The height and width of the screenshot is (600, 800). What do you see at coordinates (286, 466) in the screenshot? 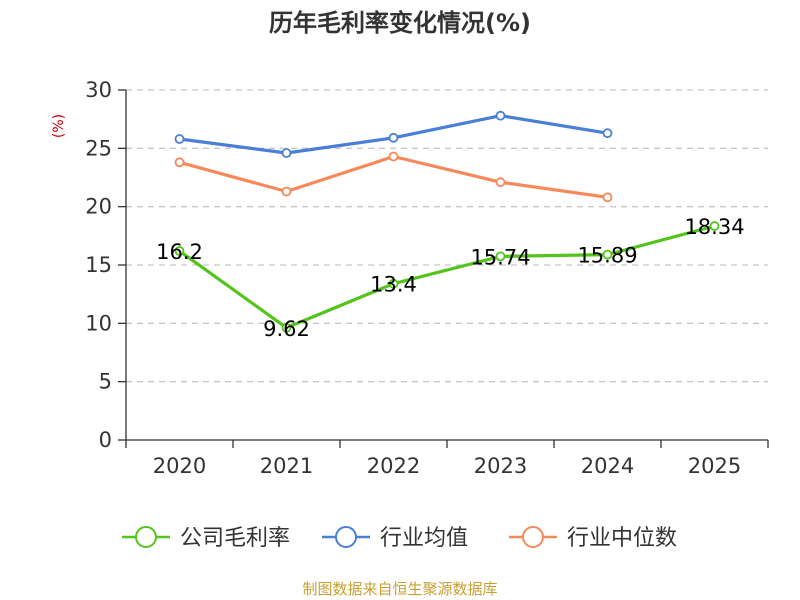
I see `x-tick-label-2021: 2021` at bounding box center [286, 466].